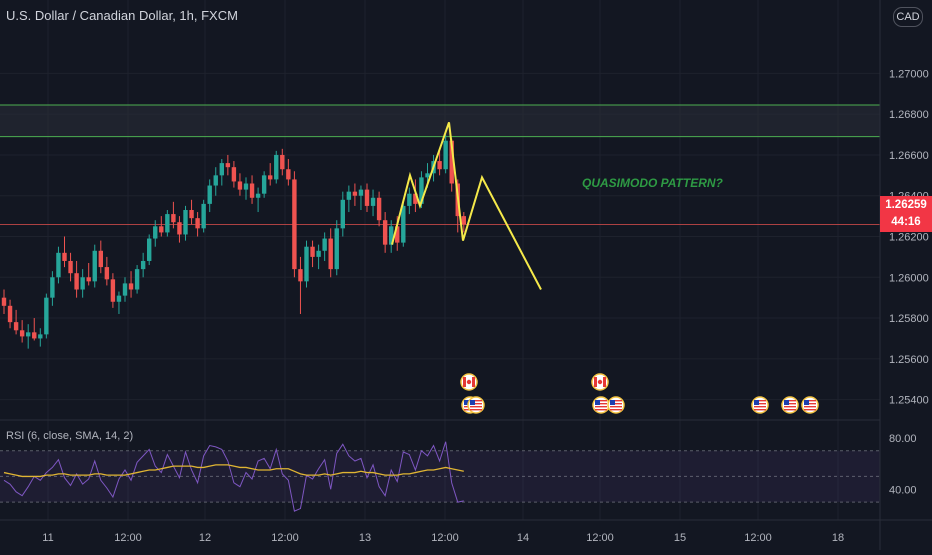 This screenshot has width=932, height=555. Describe the element at coordinates (909, 319) in the screenshot. I see `price-tick-label: 1.25800` at that location.